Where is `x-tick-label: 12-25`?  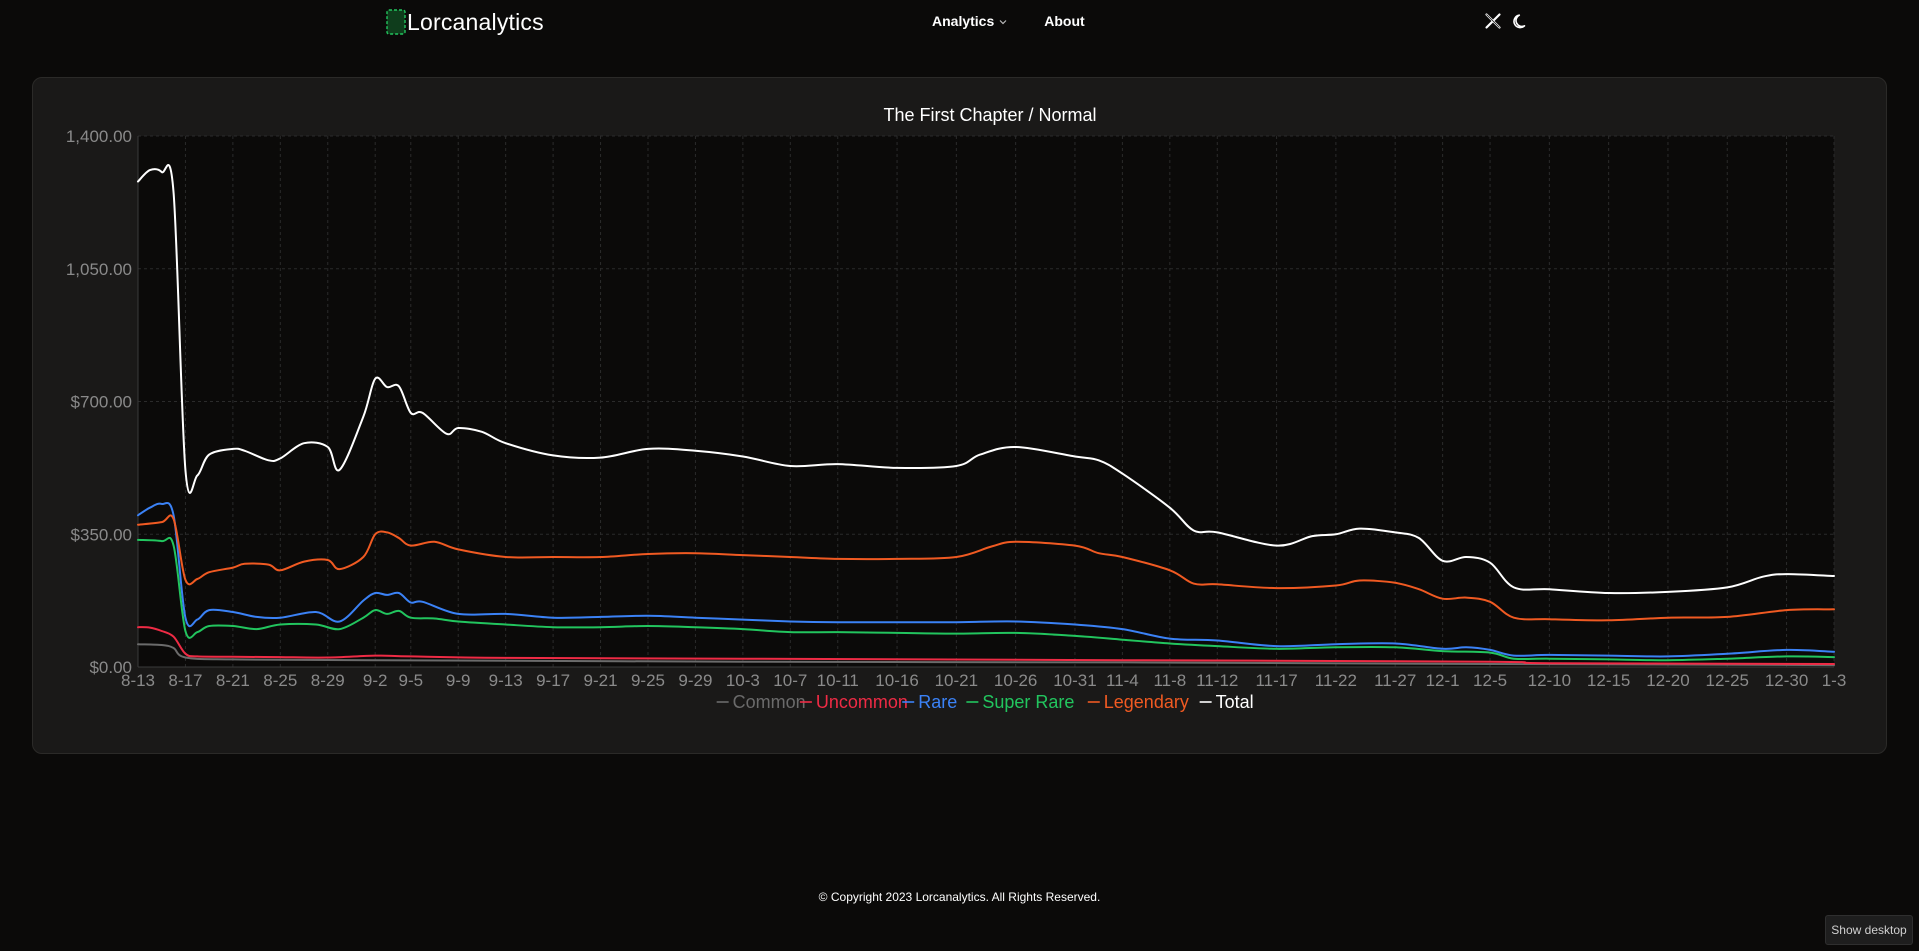
x-tick-label: 12-25 is located at coordinates (1727, 680).